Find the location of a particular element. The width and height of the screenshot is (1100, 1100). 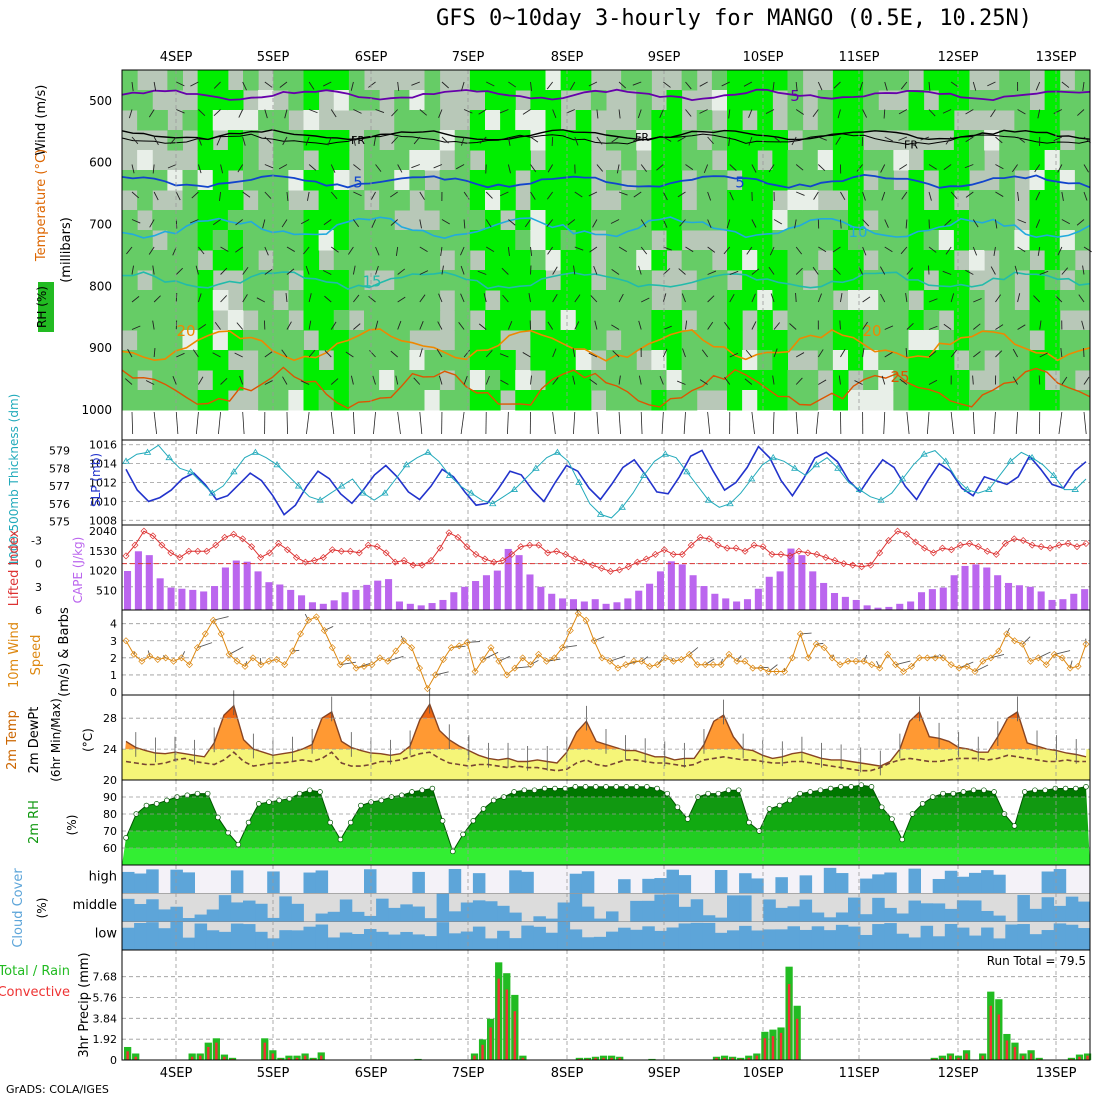

x-tick-label-top: 7SEP is located at coordinates (468, 57).